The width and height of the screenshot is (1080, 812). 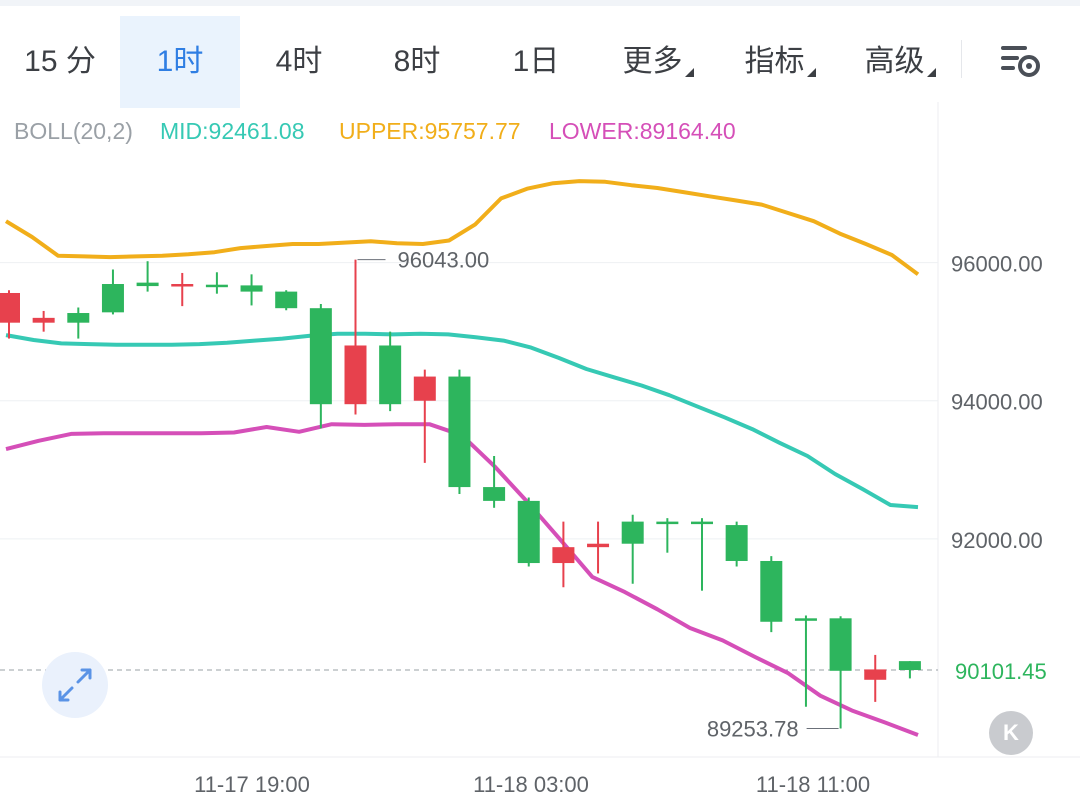 What do you see at coordinates (299, 61) in the screenshot?
I see `tab-4h: 4时` at bounding box center [299, 61].